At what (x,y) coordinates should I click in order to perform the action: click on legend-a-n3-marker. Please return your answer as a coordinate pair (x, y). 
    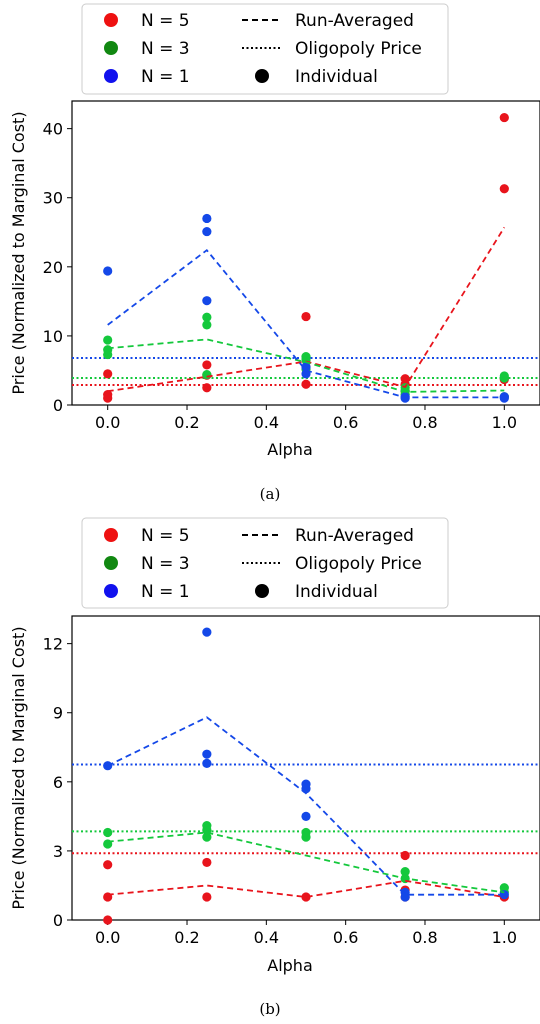
    Looking at the image, I should click on (111, 48).